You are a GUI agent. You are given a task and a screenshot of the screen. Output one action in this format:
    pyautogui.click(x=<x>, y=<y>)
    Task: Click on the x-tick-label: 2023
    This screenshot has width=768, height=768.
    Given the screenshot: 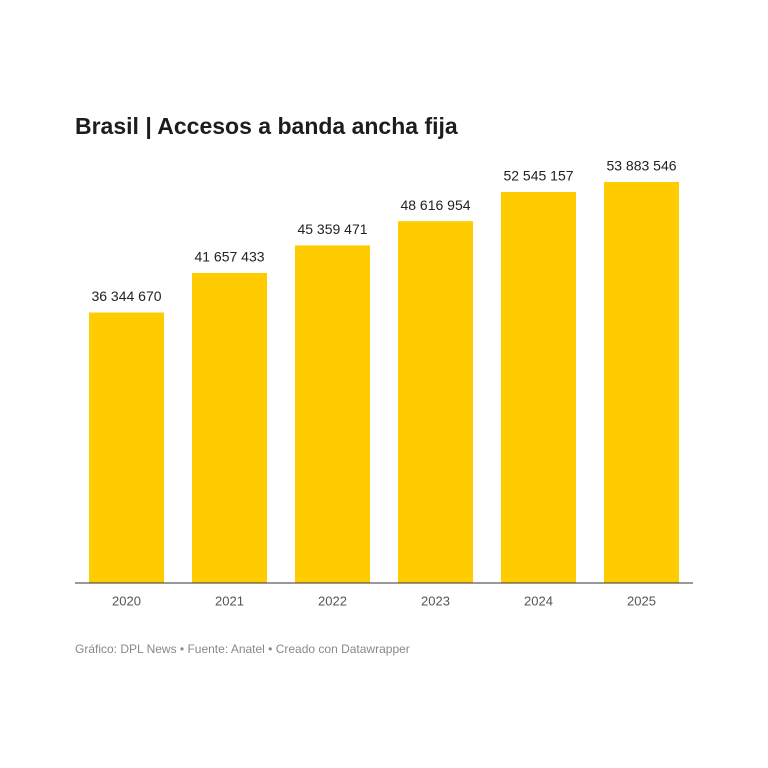 What is the action you would take?
    pyautogui.click(x=435, y=600)
    